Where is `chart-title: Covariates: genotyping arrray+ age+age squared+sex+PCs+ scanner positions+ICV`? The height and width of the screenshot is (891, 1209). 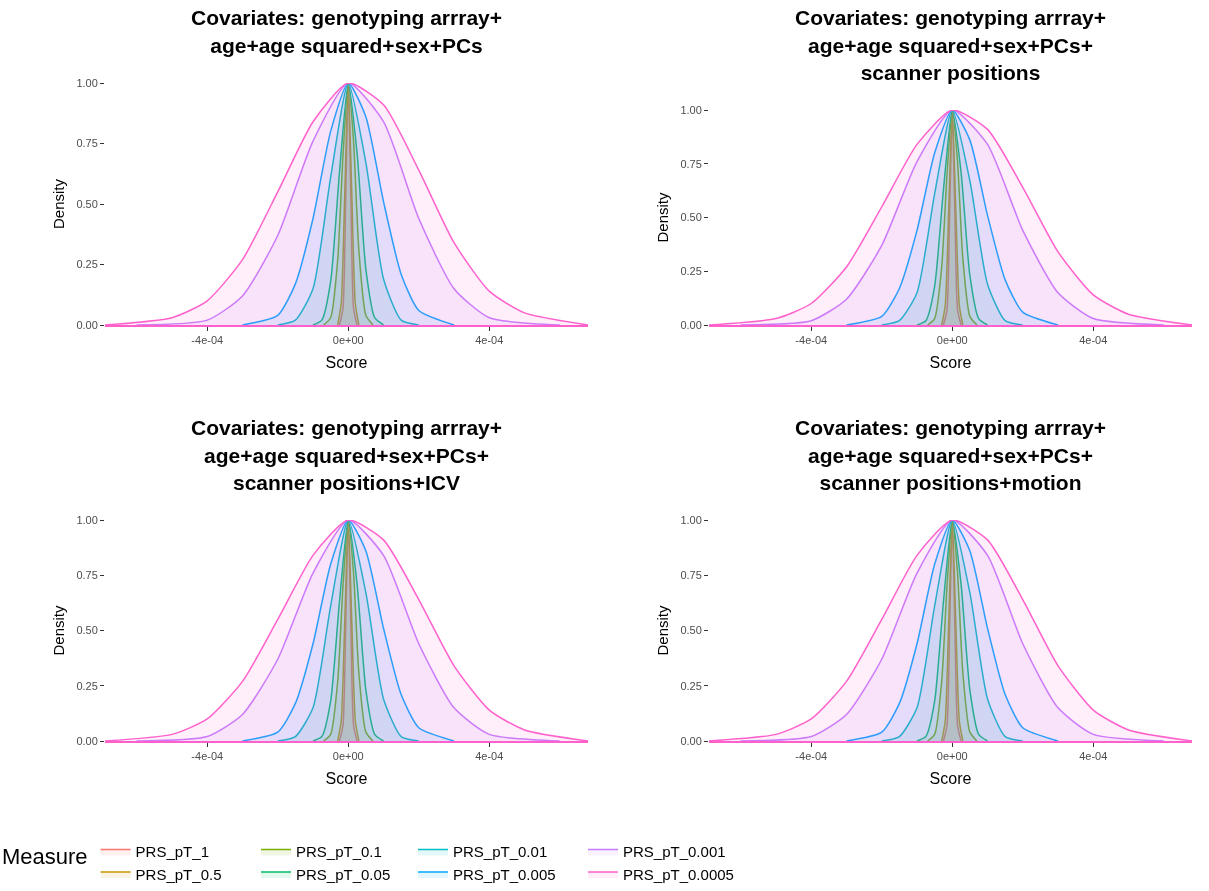
chart-title: Covariates: genotyping arrray+ age+age squared+sex+PCs+ scanner positions+ICV is located at coordinates (346, 455).